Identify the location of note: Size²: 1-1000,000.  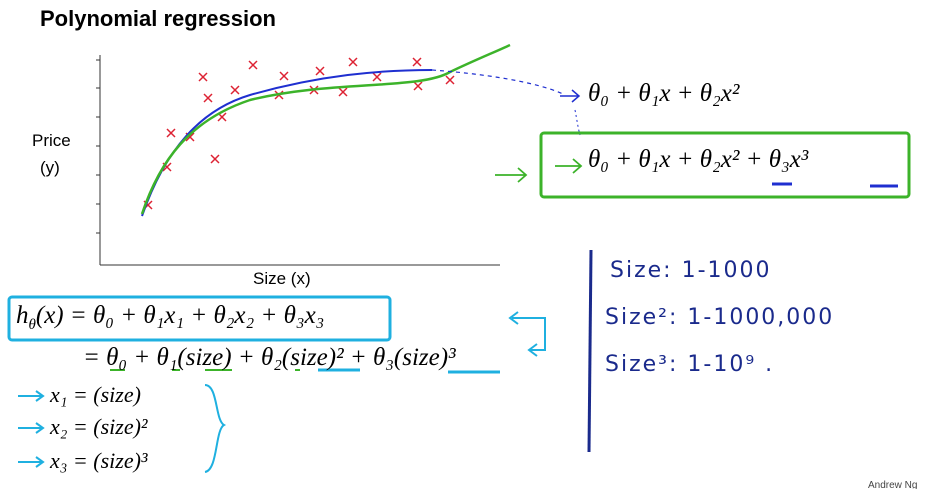
(720, 317).